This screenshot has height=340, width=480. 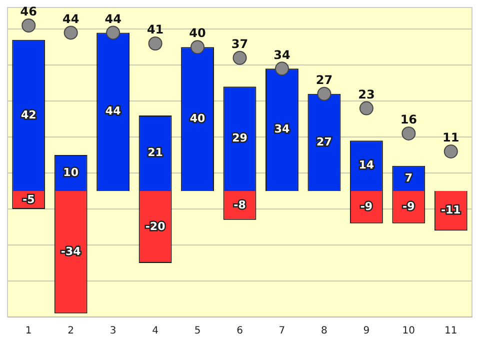 What do you see at coordinates (450, 210) in the screenshot?
I see `data-label: -11` at bounding box center [450, 210].